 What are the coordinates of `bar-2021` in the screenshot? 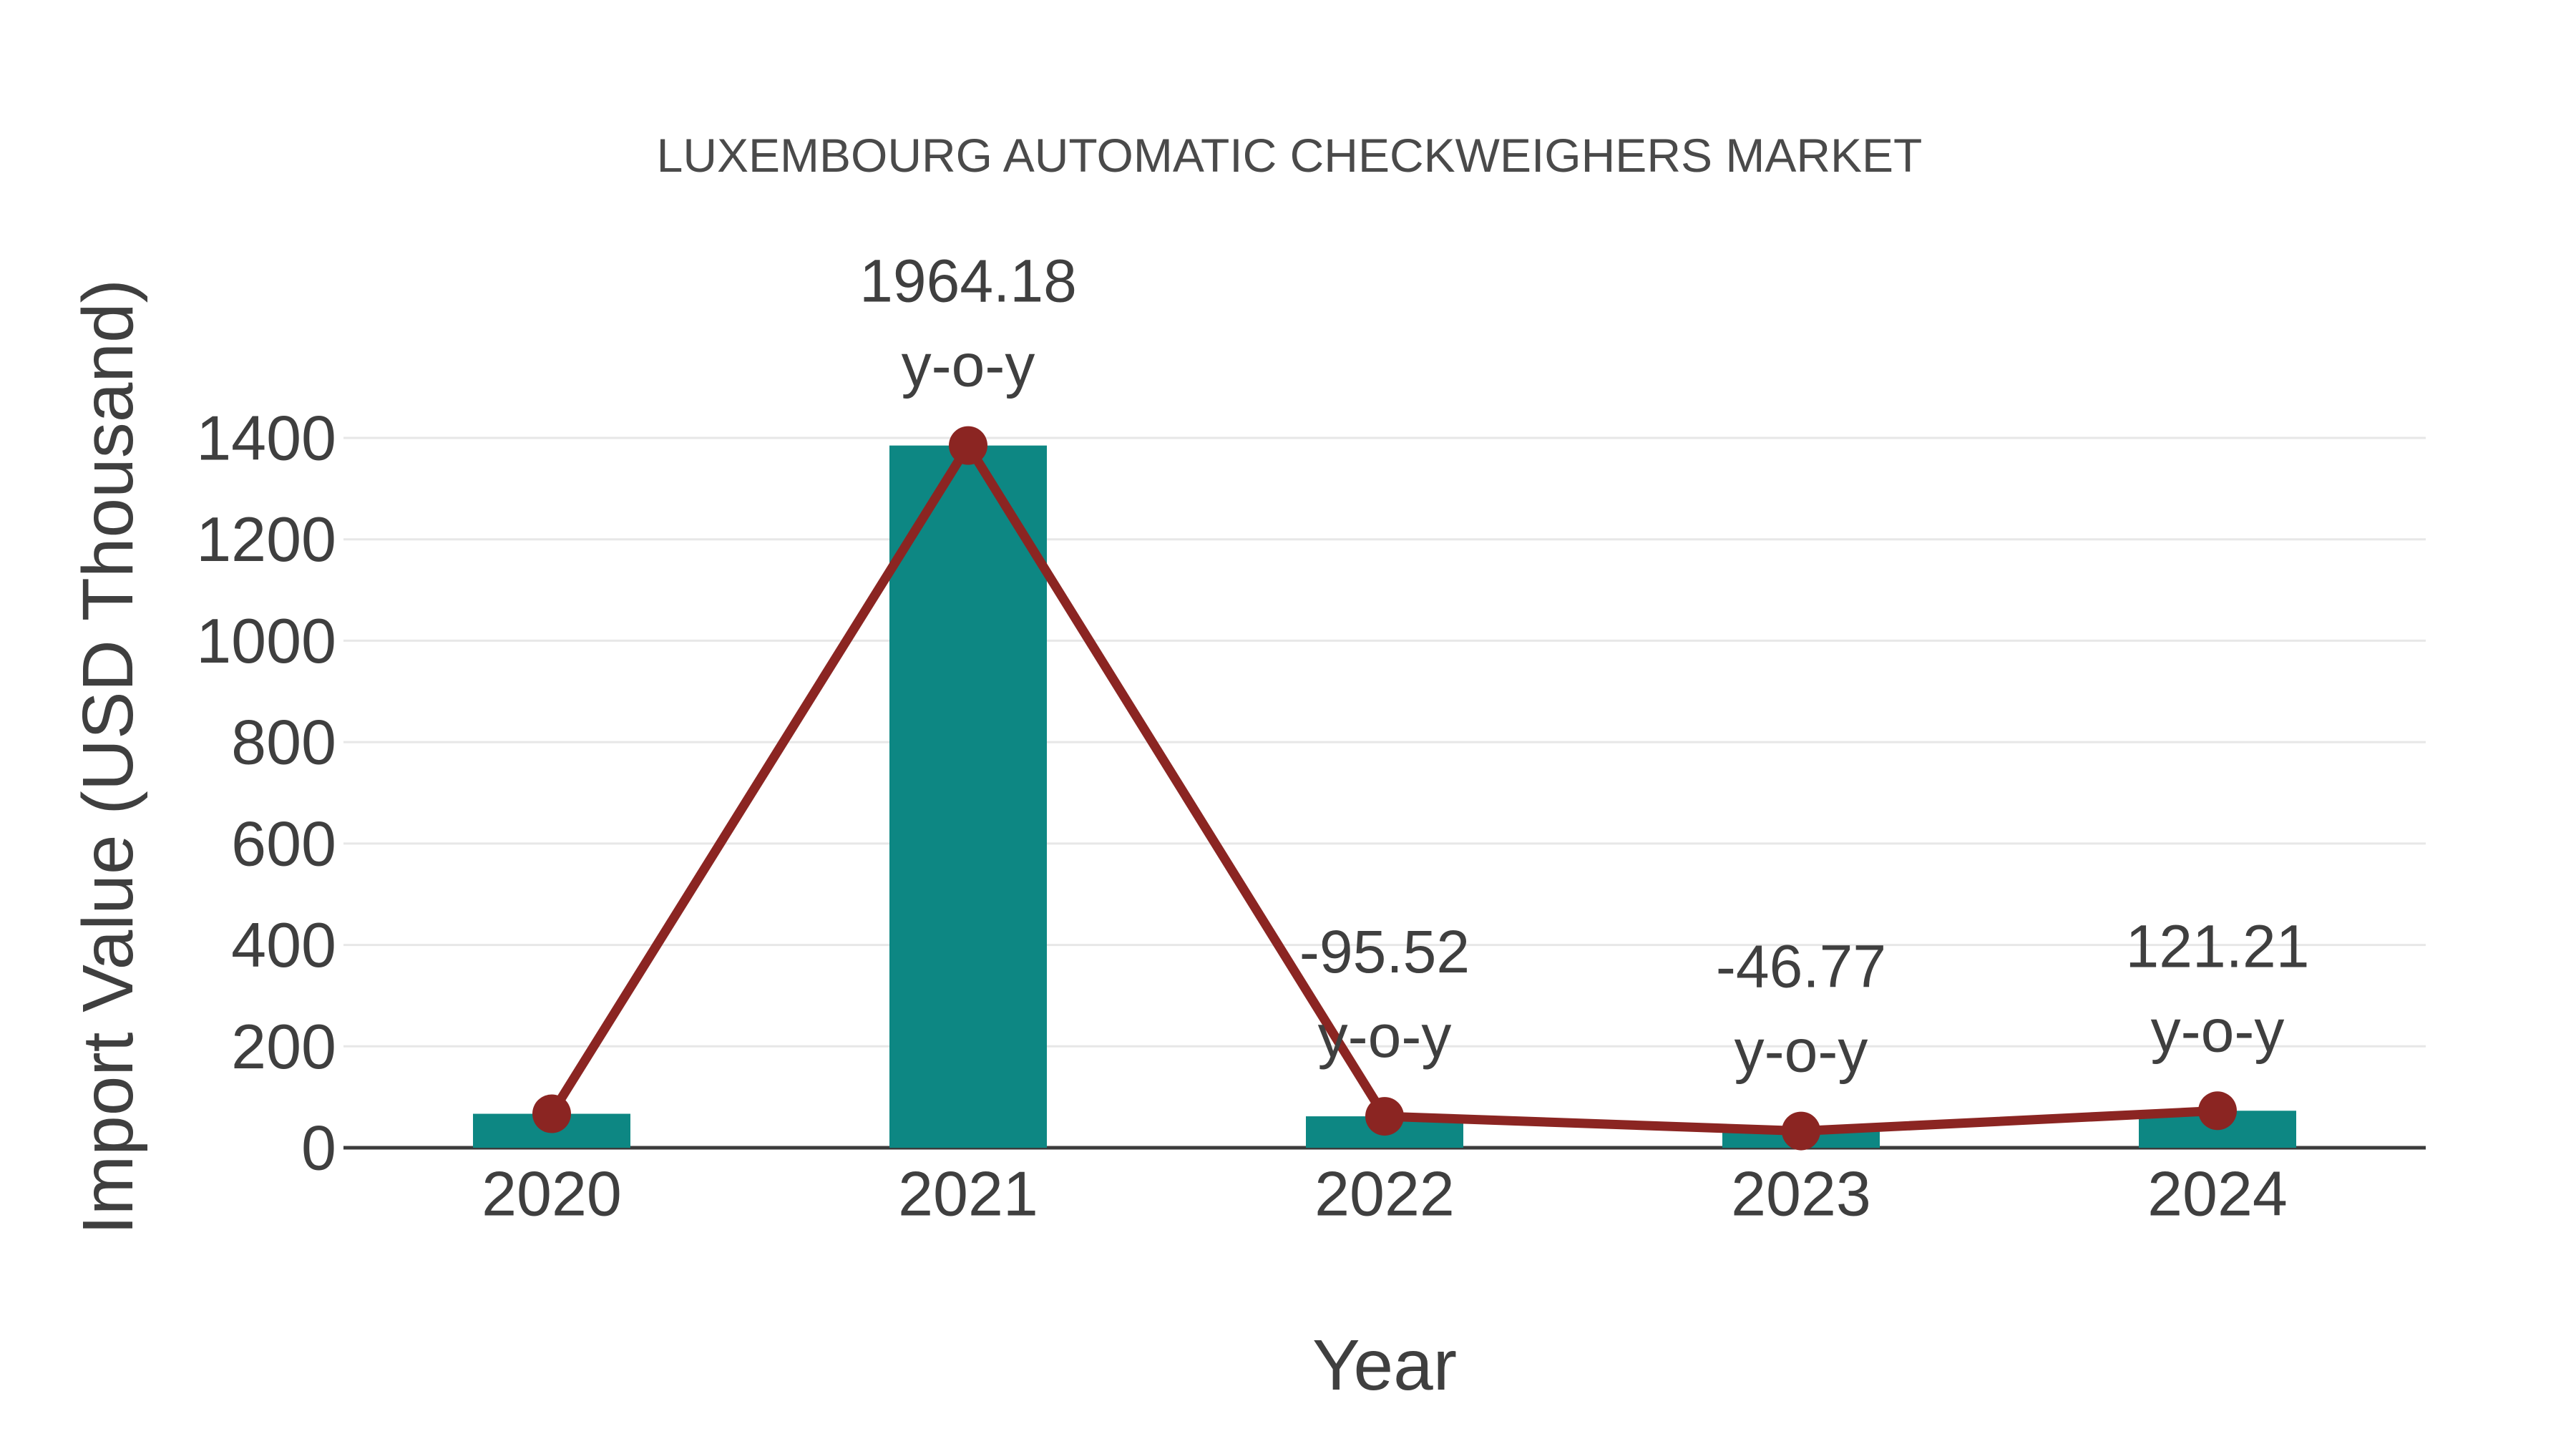 It's located at (968, 796).